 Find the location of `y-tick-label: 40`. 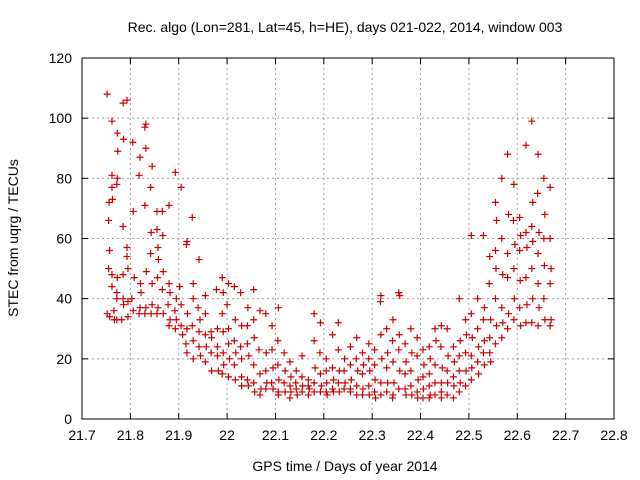

y-tick-label: 40 is located at coordinates (64, 299).